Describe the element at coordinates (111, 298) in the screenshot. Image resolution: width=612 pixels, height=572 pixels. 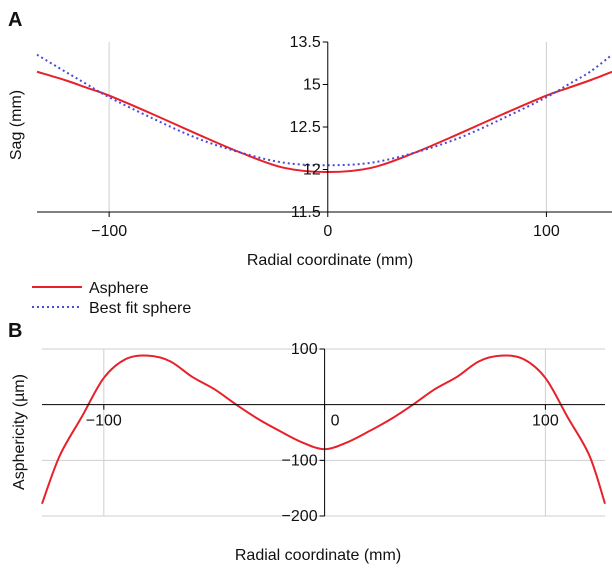
I see `legend: Asphere Best fit sphere` at that location.